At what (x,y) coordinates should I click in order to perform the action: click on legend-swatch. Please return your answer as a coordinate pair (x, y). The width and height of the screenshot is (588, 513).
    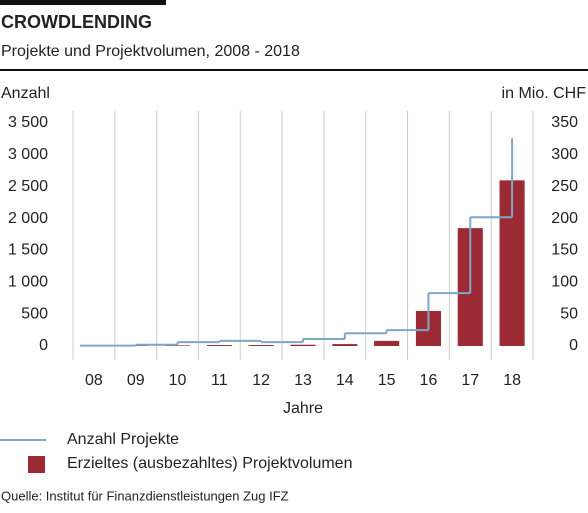
    Looking at the image, I should click on (36, 464).